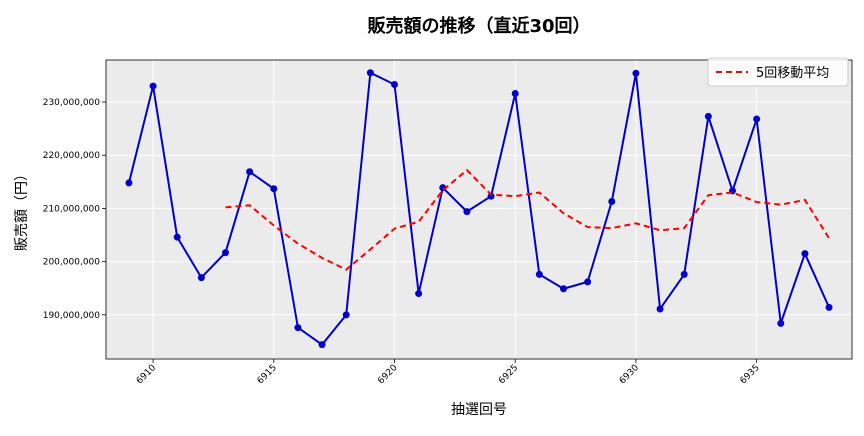  What do you see at coordinates (629, 374) in the screenshot?
I see `x-tick-label: 6930` at bounding box center [629, 374].